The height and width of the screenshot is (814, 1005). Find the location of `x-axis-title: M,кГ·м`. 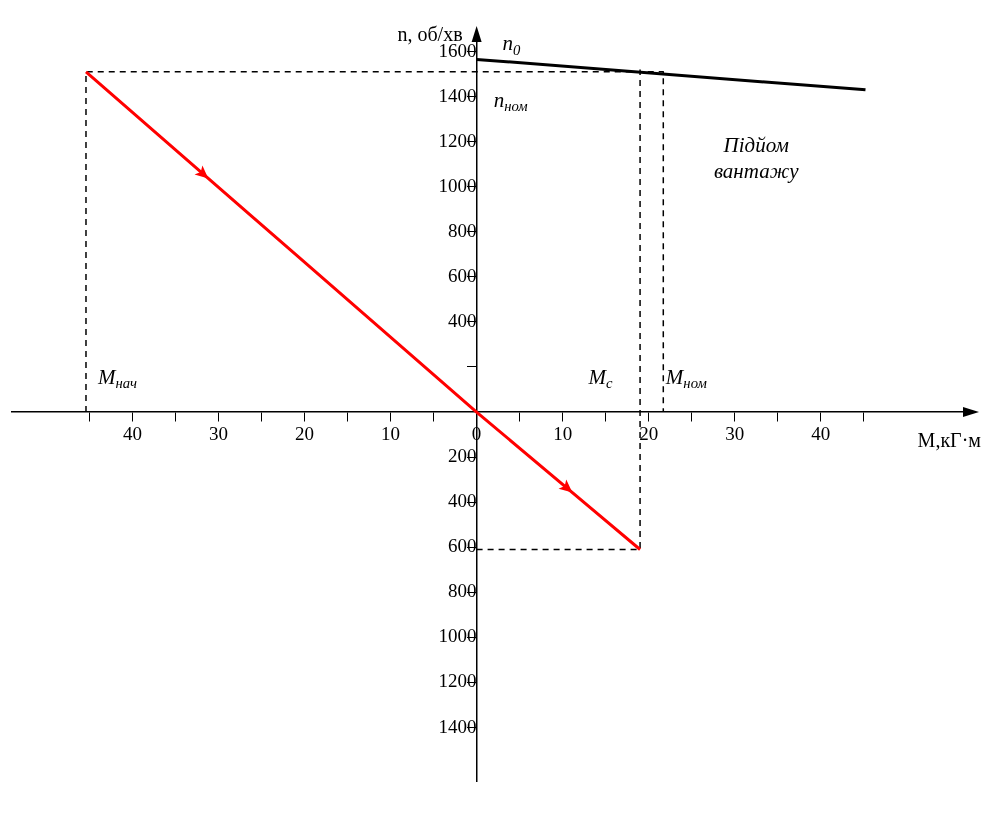

x-axis-title: M,кГ·м is located at coordinates (949, 440).